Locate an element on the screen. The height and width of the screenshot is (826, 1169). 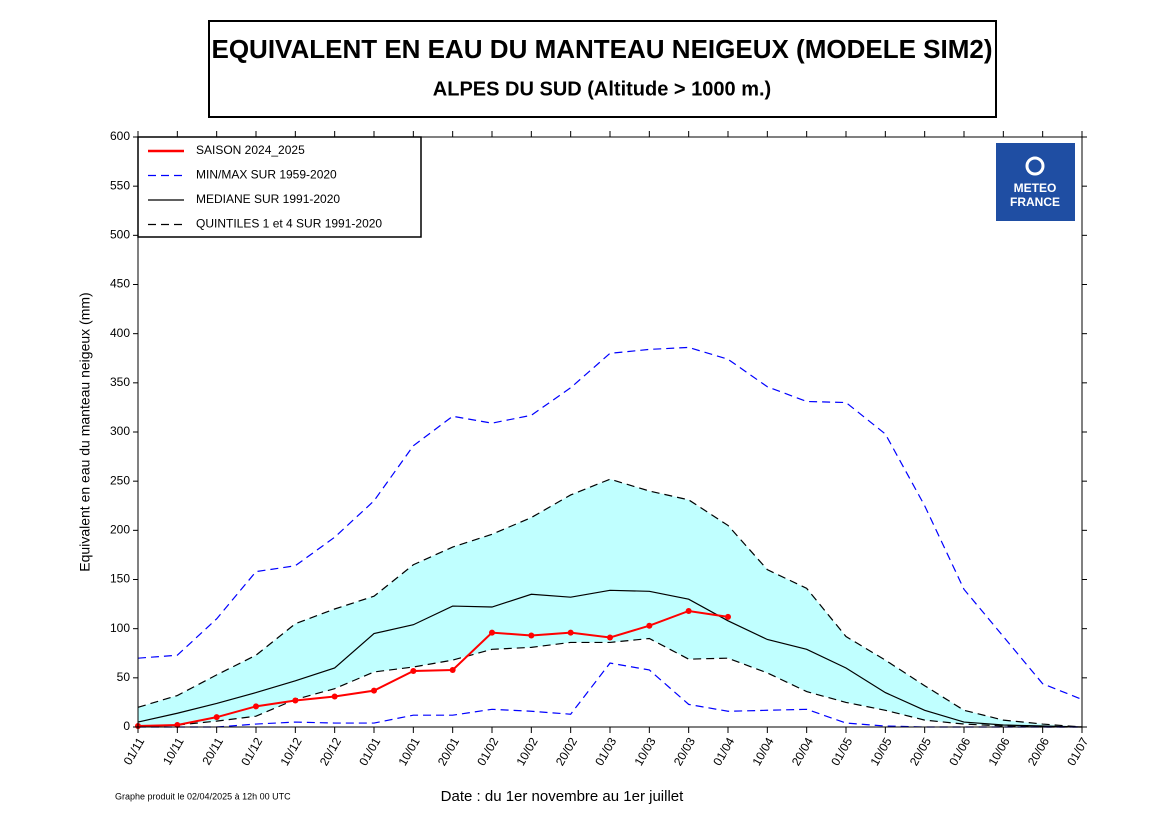
x-tick-label: 20/06 is located at coordinates (1038, 751).